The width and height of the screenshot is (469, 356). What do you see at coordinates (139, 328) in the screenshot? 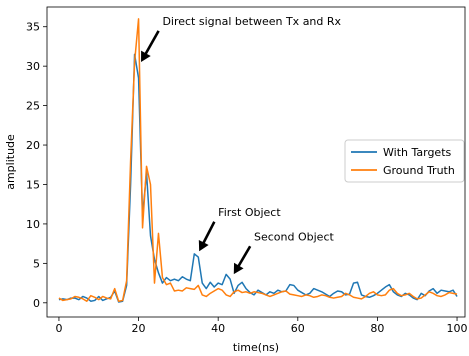
I see `x-tick-label: 20` at bounding box center [139, 328].